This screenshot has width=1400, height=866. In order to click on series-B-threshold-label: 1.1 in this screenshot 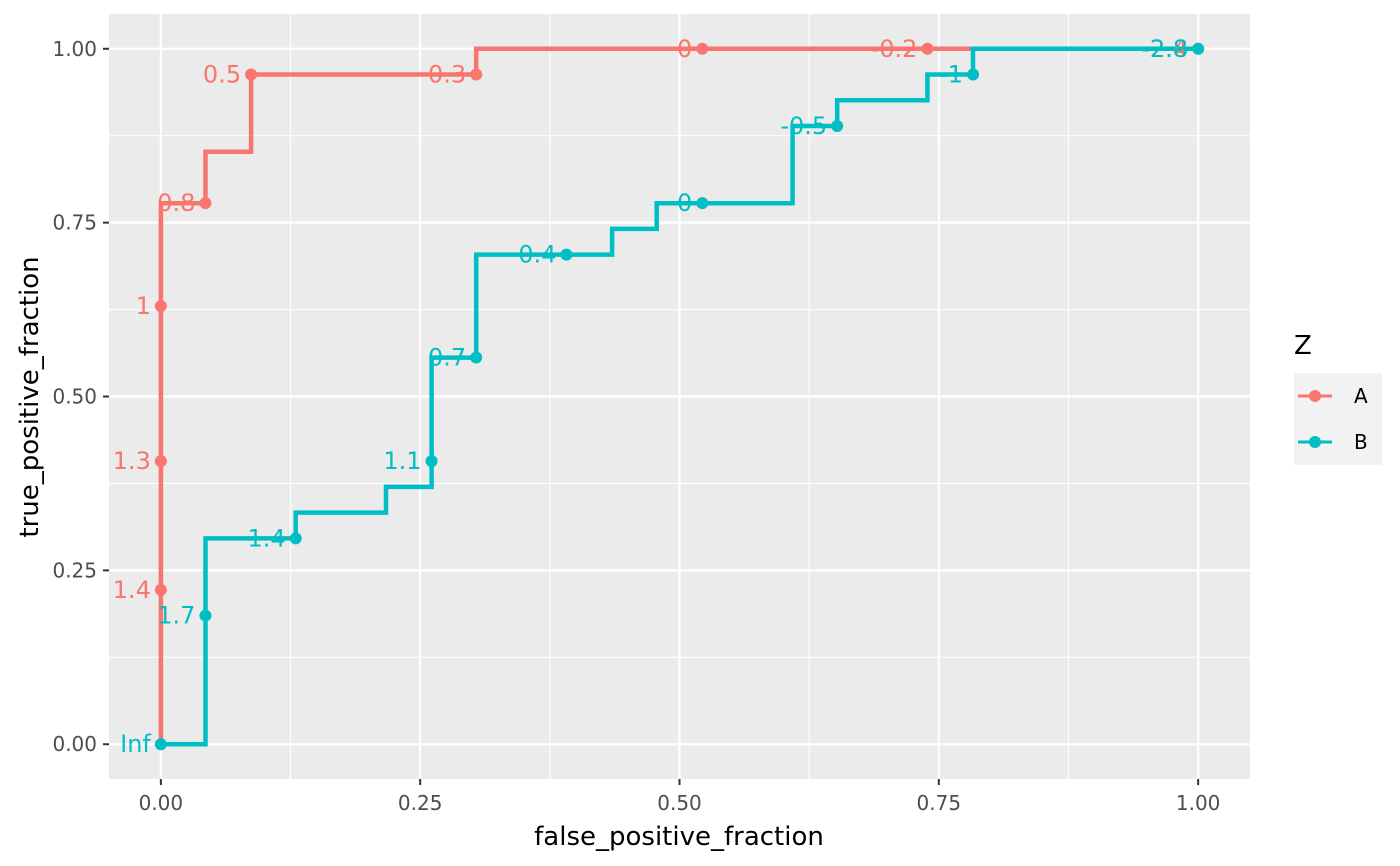, I will do `click(402, 461)`.